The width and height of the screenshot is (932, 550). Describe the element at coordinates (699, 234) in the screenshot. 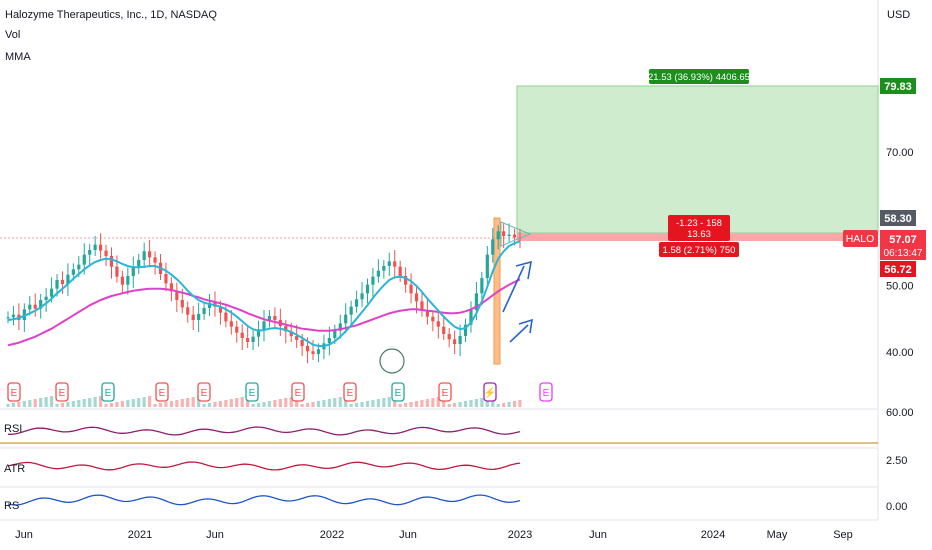

I see `stats-line-2: 13.63` at that location.